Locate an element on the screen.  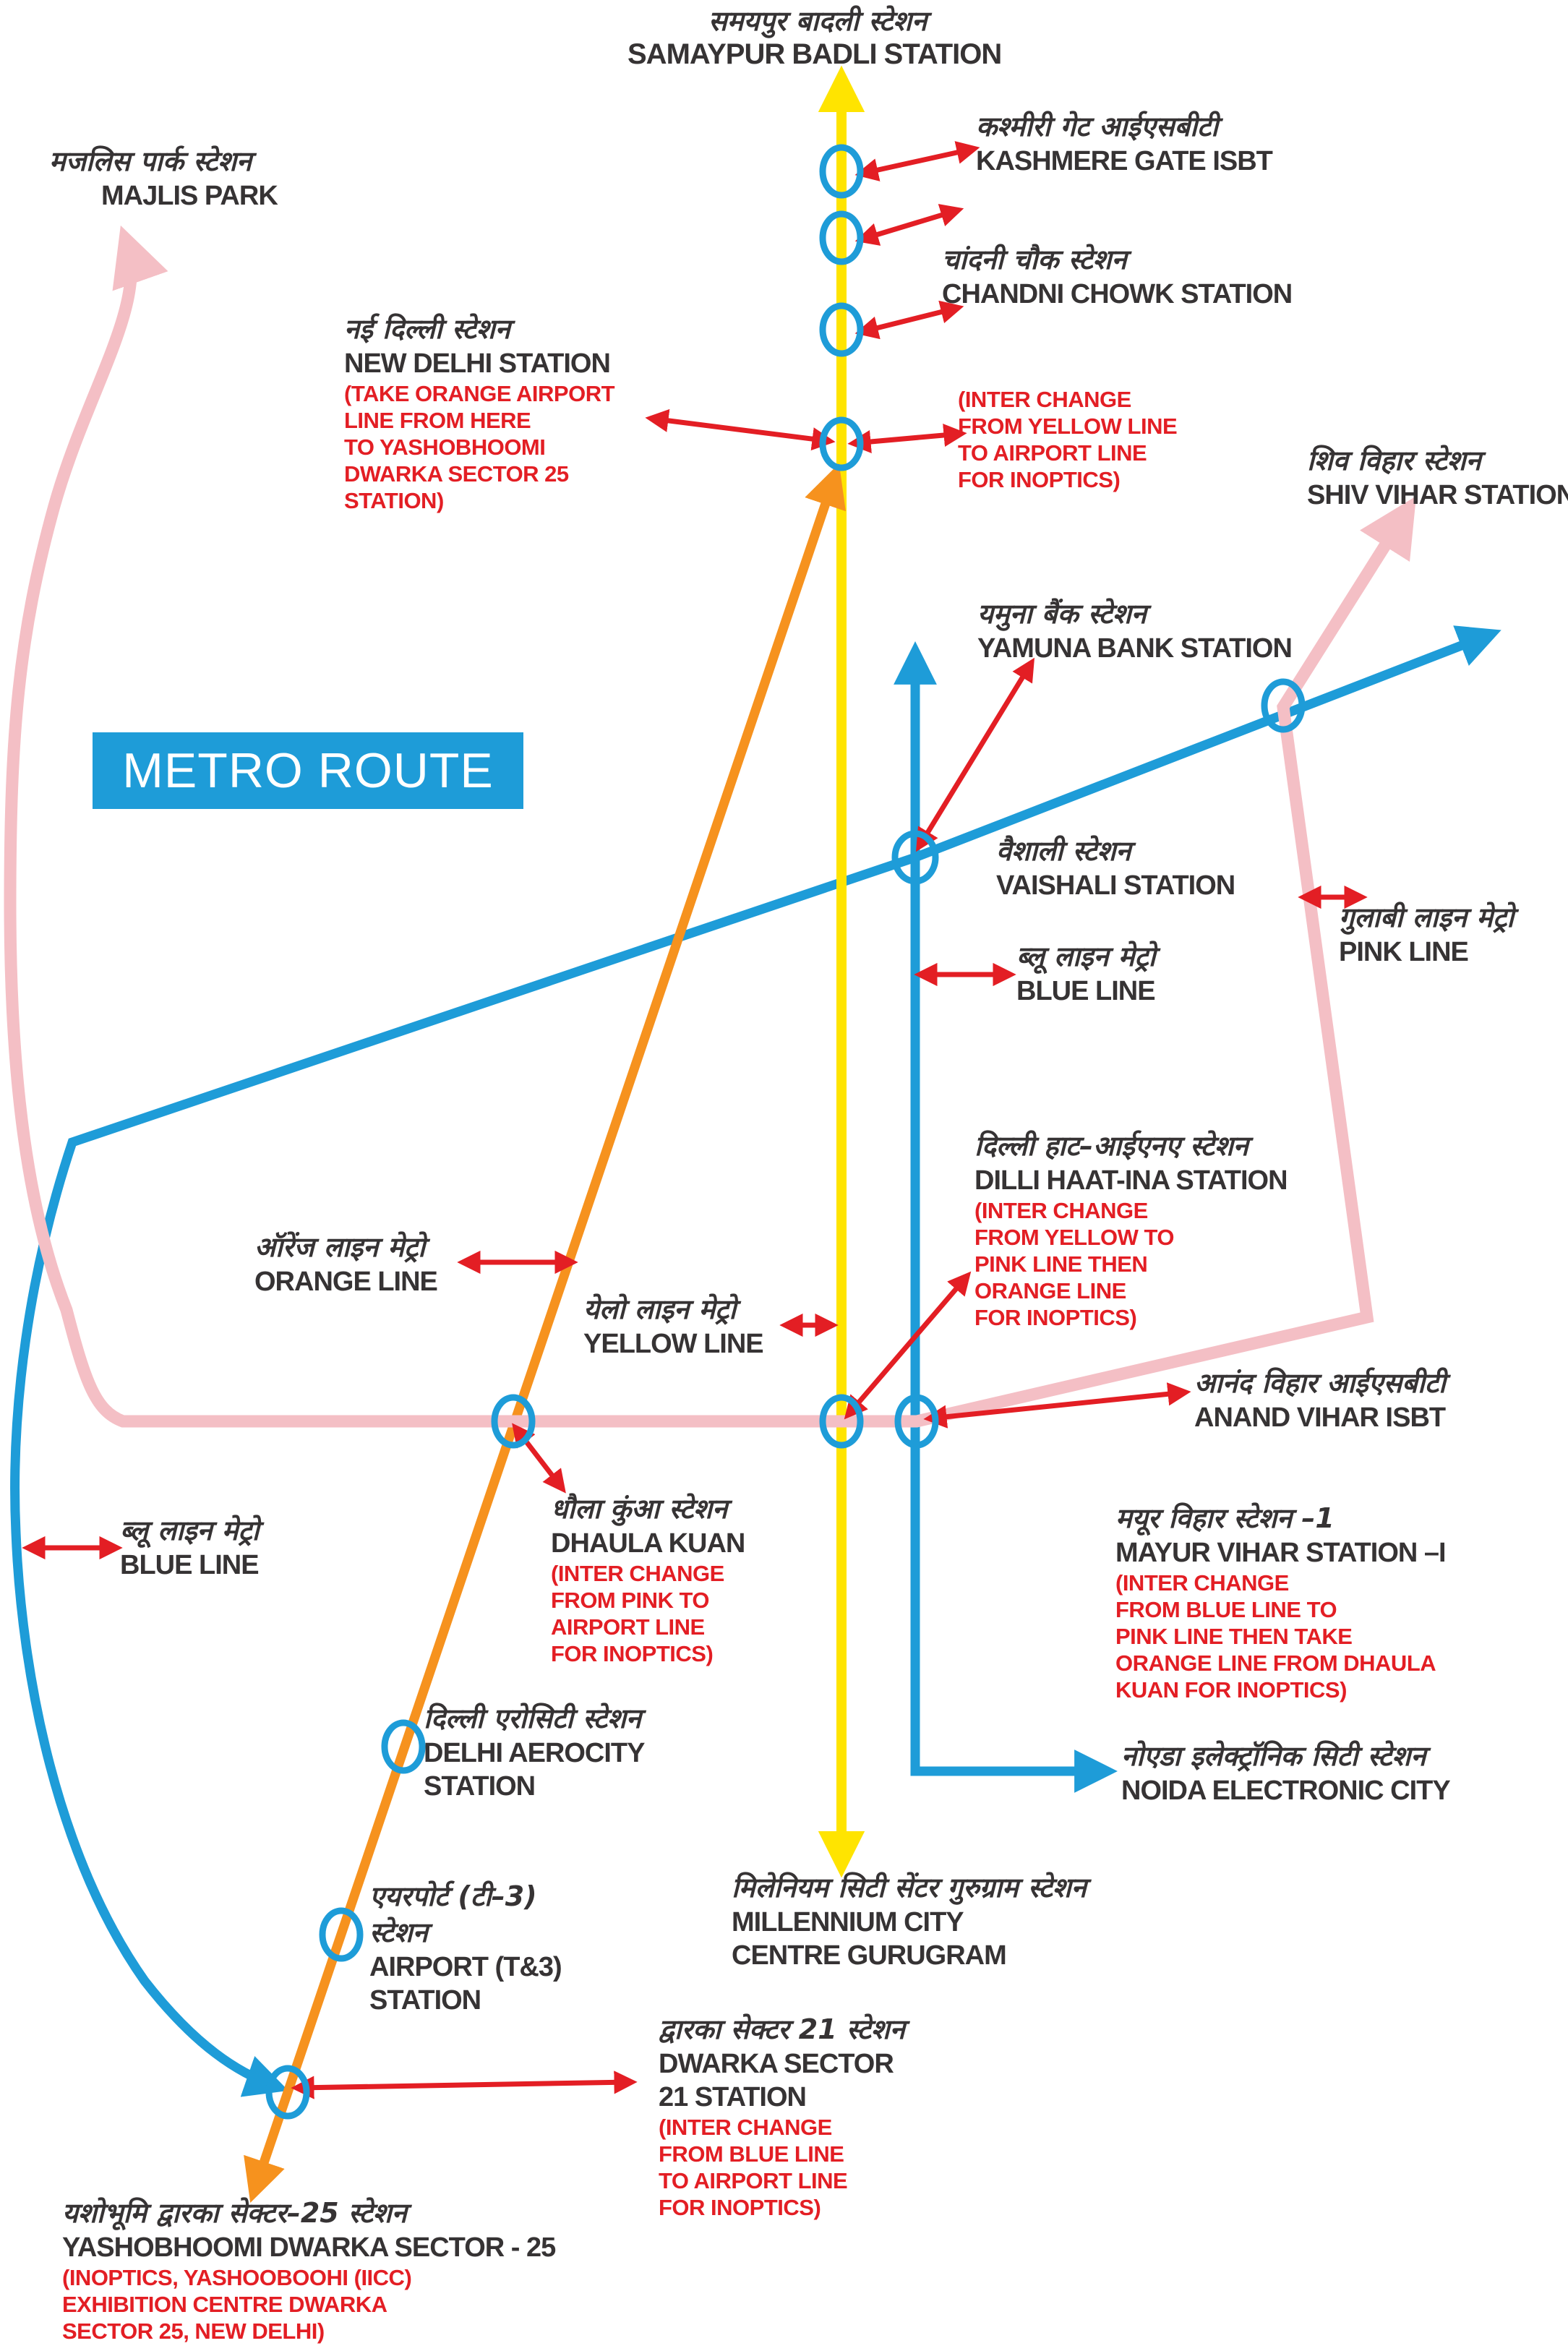
airport-en-line: AIRPORT (T&3) is located at coordinates (465, 1967).